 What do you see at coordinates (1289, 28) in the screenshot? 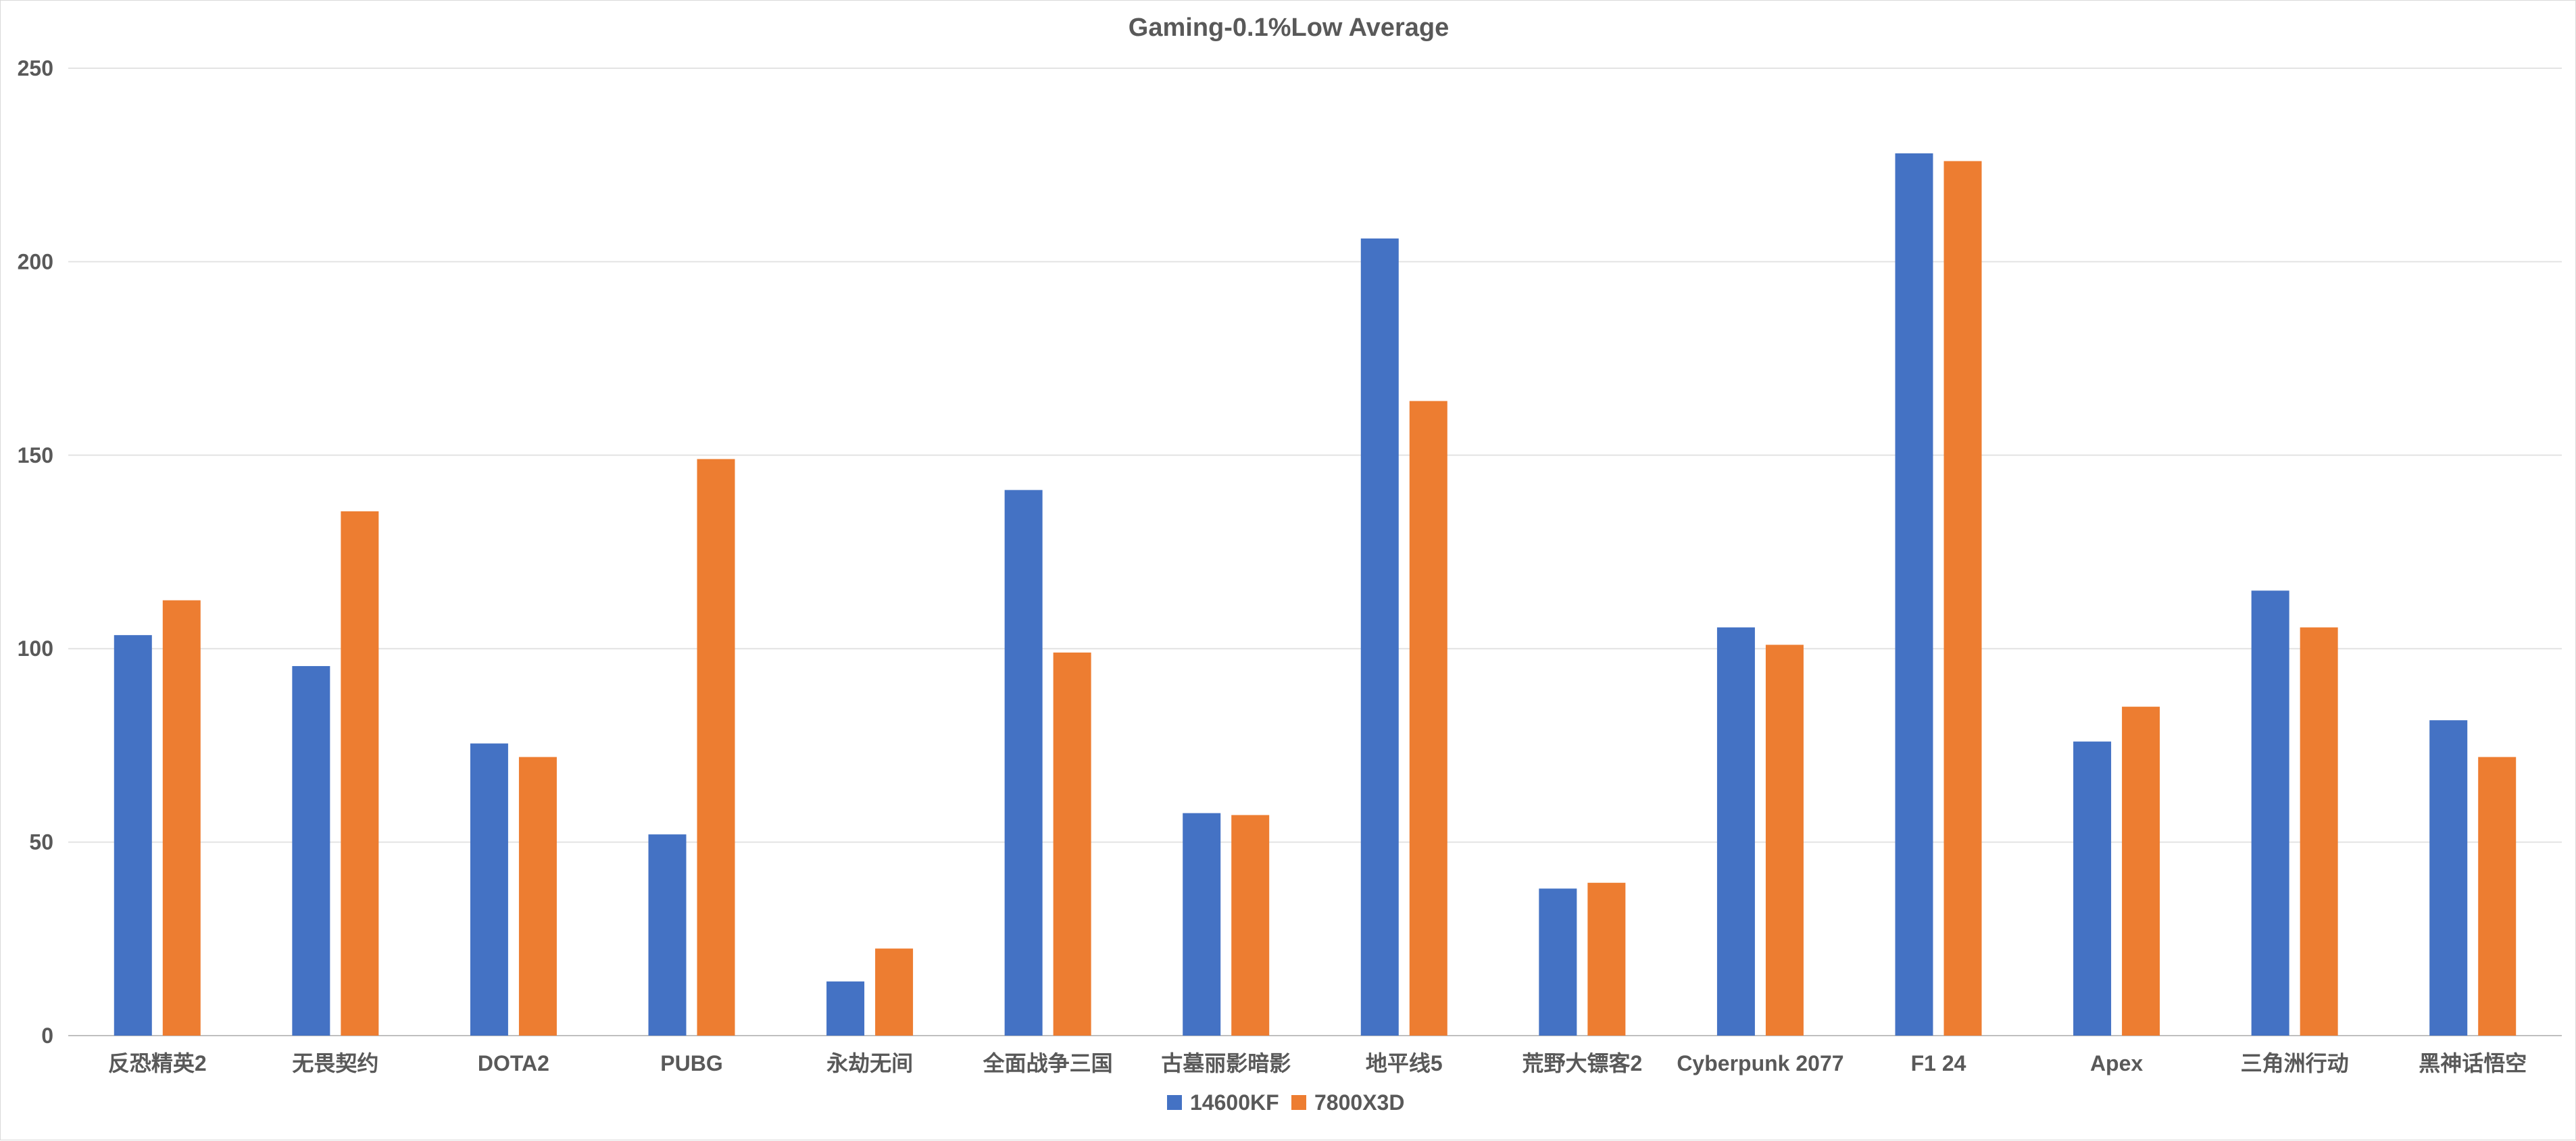
I see `chart-title: Gaming-0.1%Low Average` at bounding box center [1289, 28].